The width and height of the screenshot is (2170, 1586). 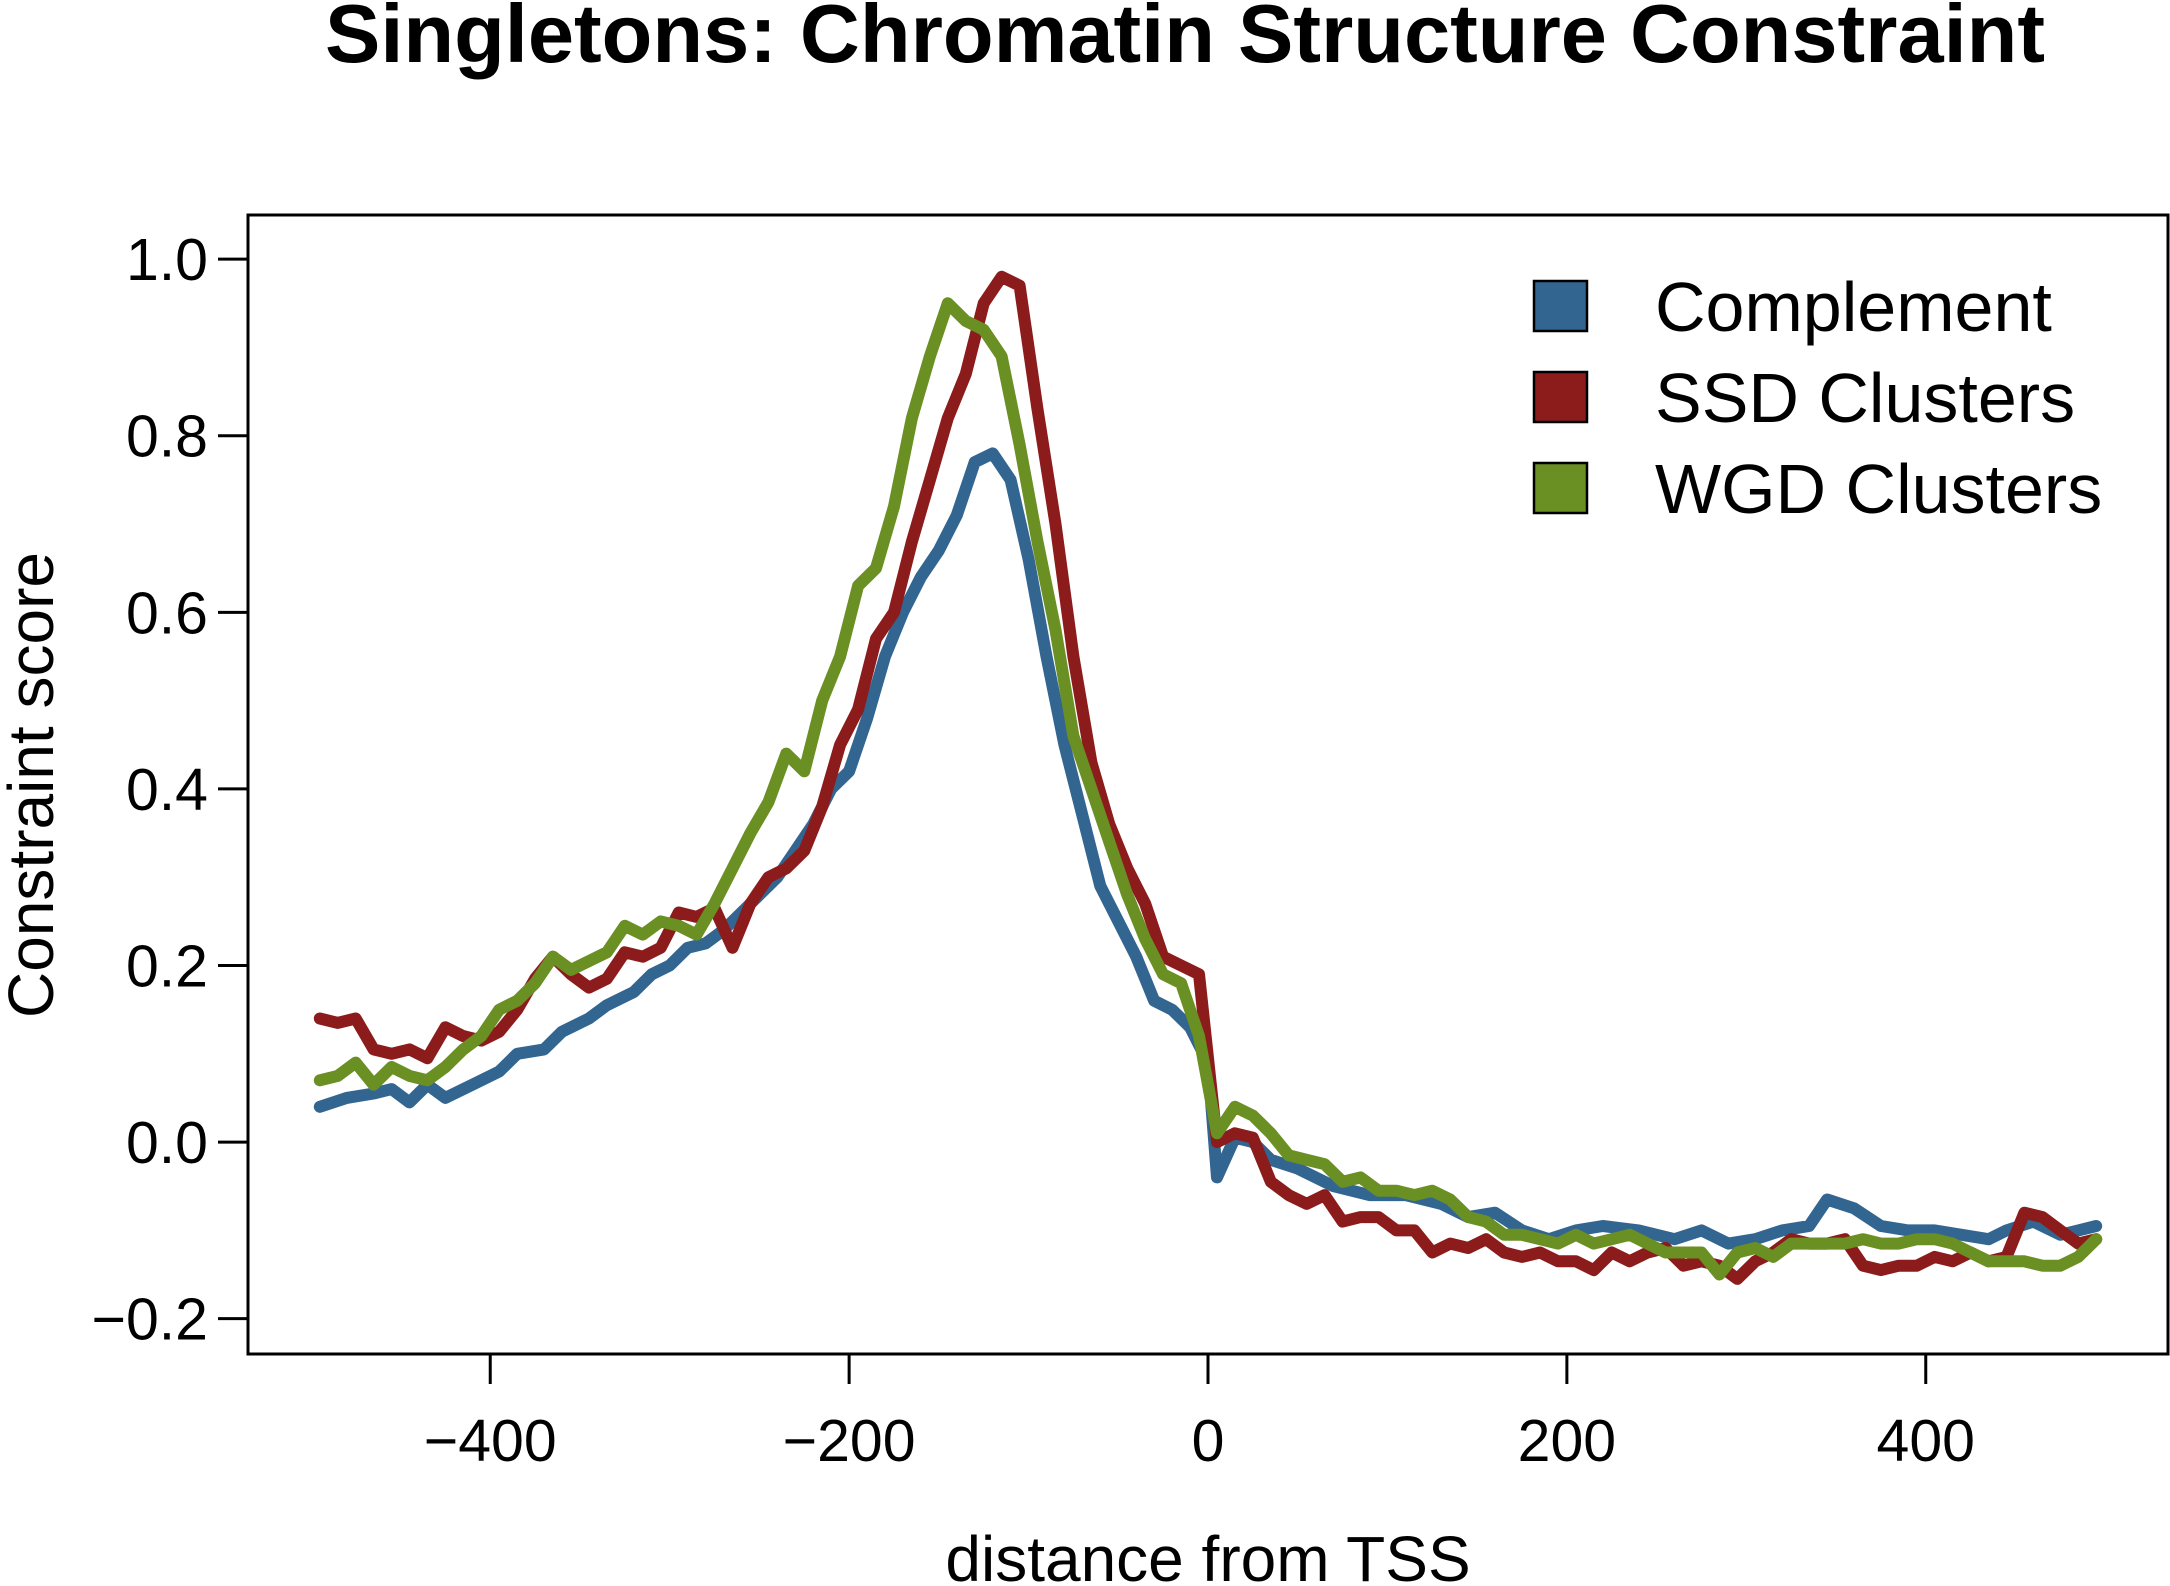 What do you see at coordinates (167, 437) in the screenshot?
I see `y-tick-label: 0.8` at bounding box center [167, 437].